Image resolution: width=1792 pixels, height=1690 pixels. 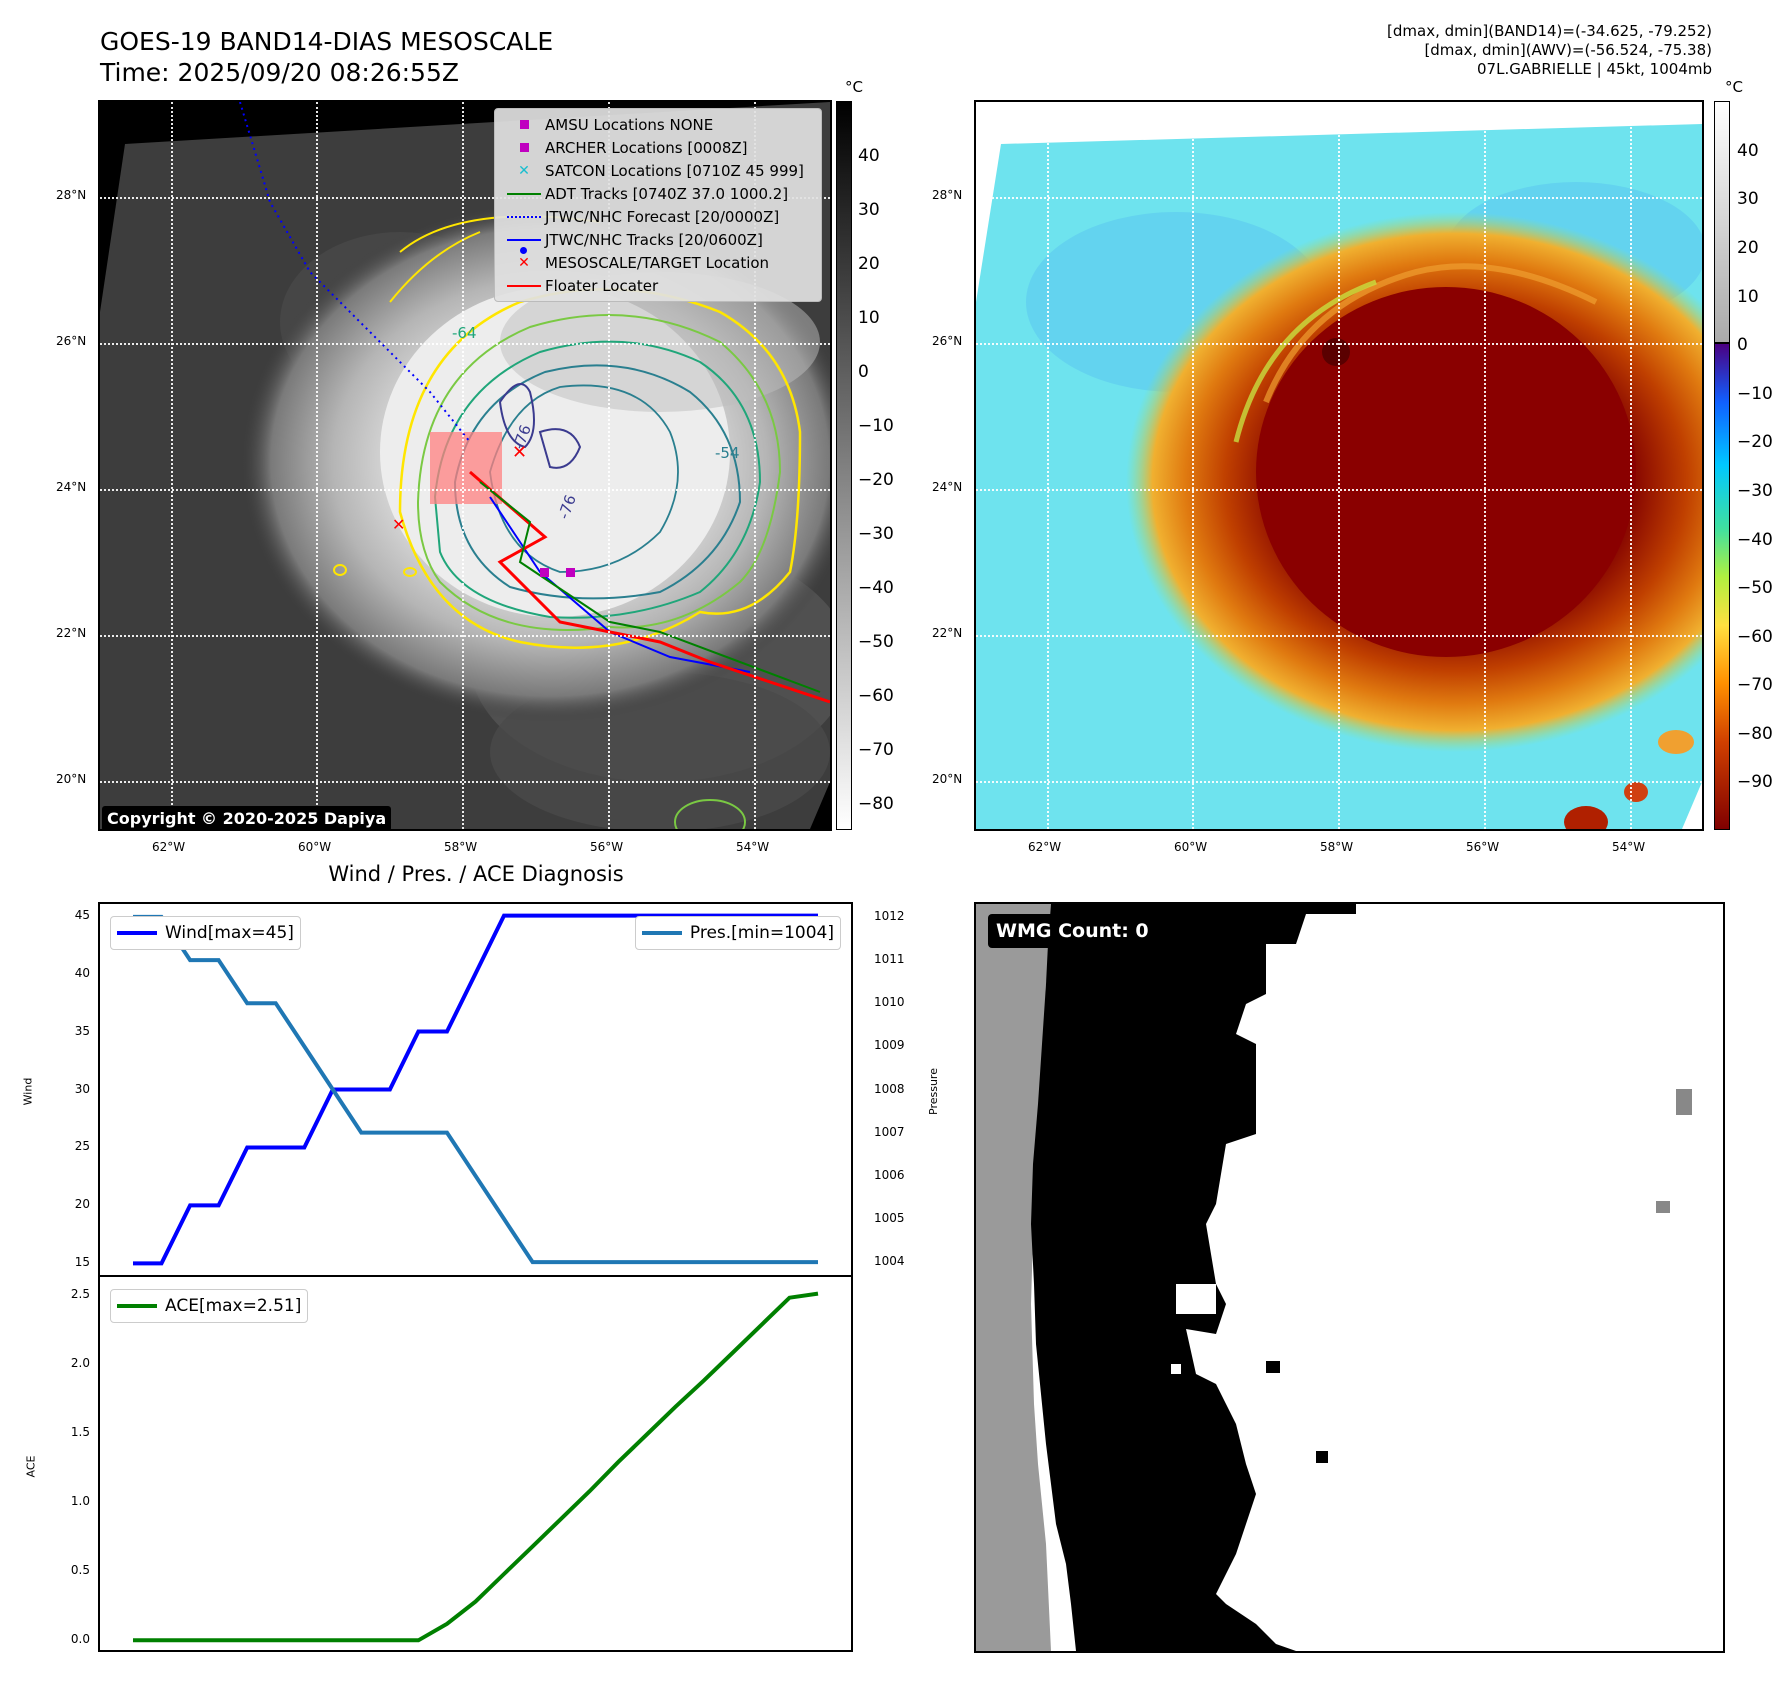 What do you see at coordinates (876, 696) in the screenshot?
I see `colorbar-tick: −60` at bounding box center [876, 696].